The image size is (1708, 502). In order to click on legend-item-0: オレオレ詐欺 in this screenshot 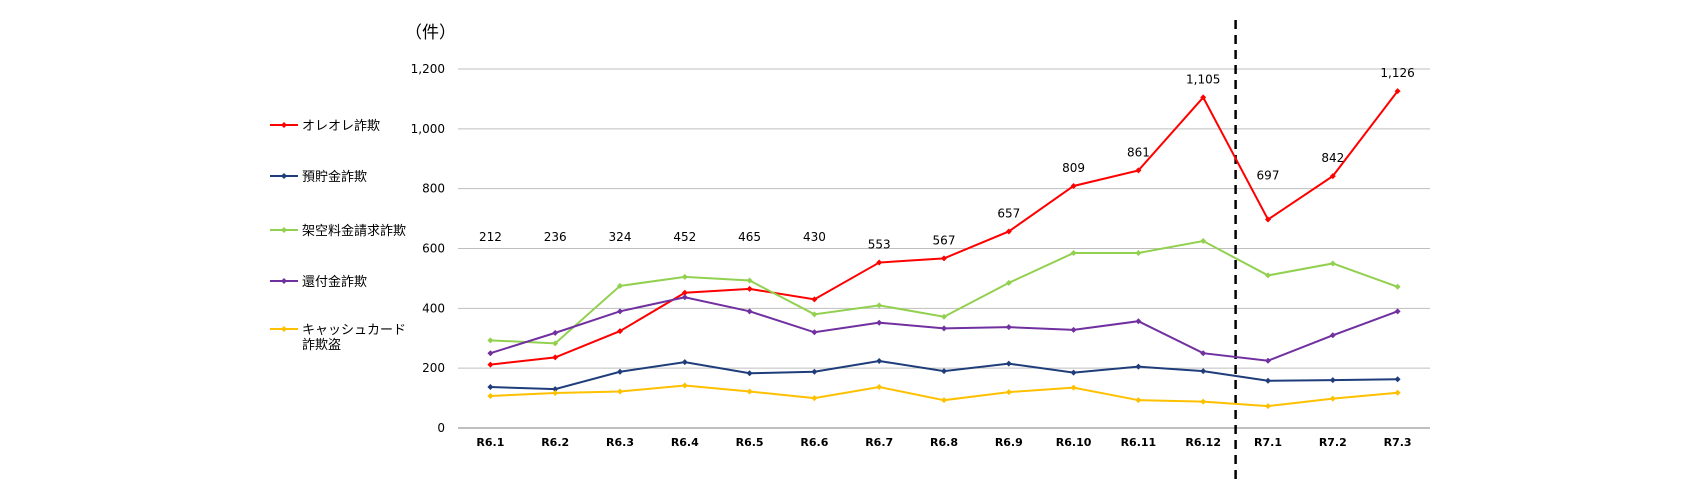, I will do `click(325, 126)`.